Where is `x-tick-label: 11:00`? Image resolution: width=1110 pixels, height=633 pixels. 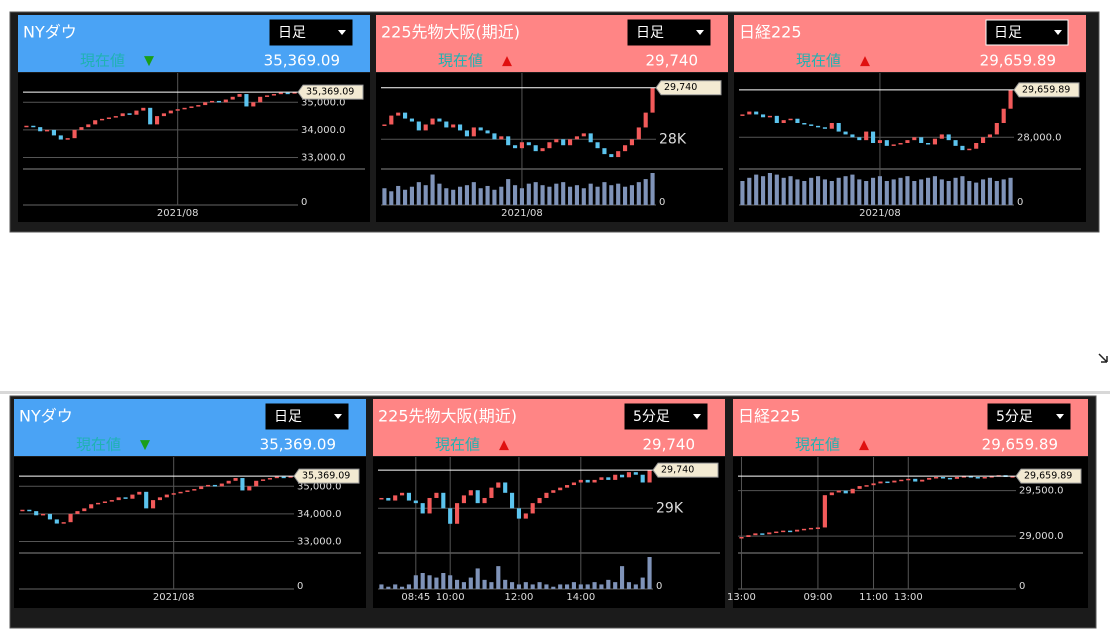 x-tick-label: 11:00 is located at coordinates (873, 597).